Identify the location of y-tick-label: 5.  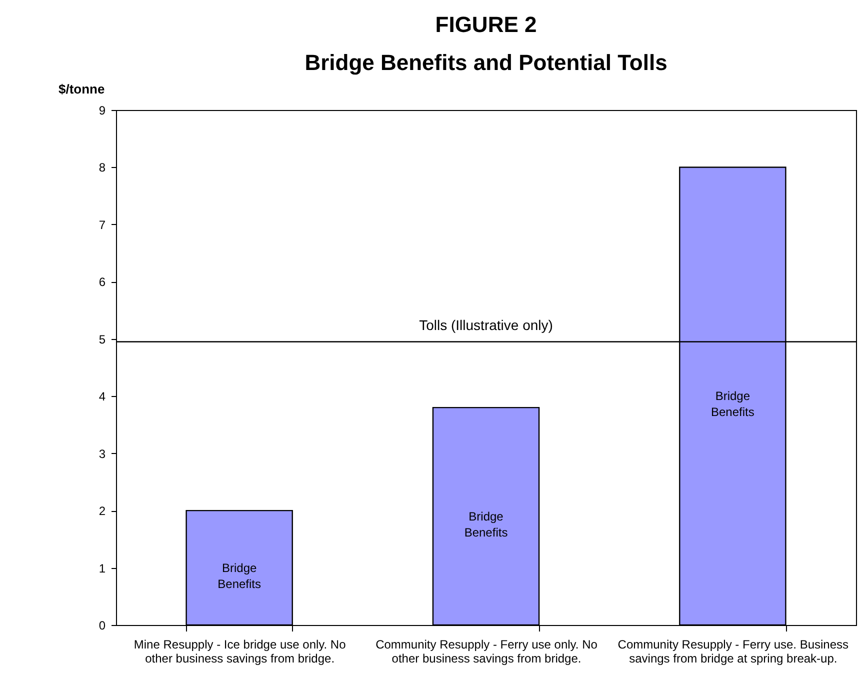
(102, 339).